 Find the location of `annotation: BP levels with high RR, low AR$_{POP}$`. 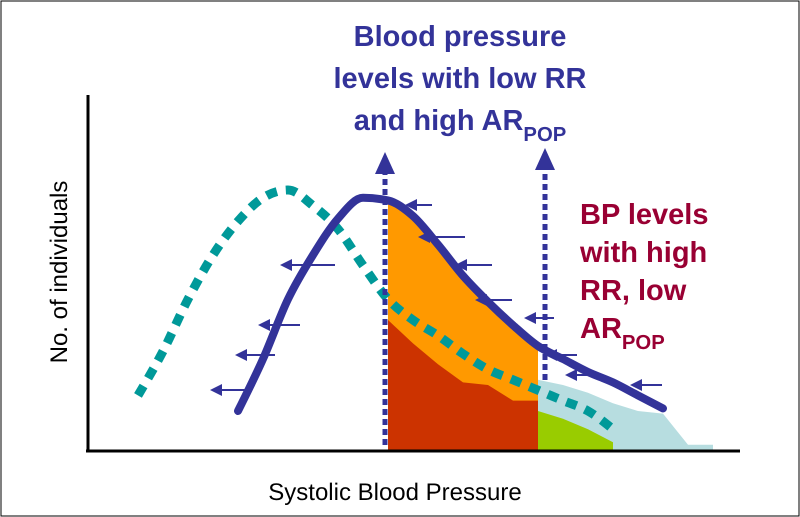

annotation: BP levels with high RR, low AR$_{POP}$ is located at coordinates (643, 276).